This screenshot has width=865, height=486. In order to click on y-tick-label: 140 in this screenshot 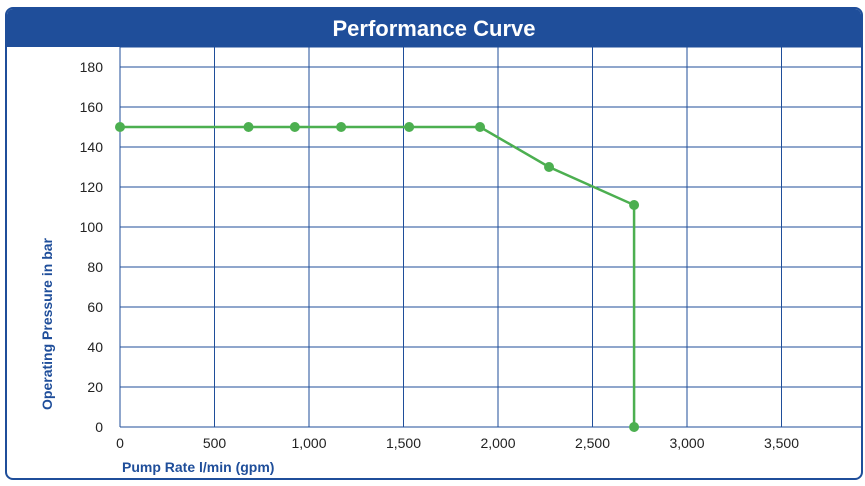, I will do `click(92, 147)`.